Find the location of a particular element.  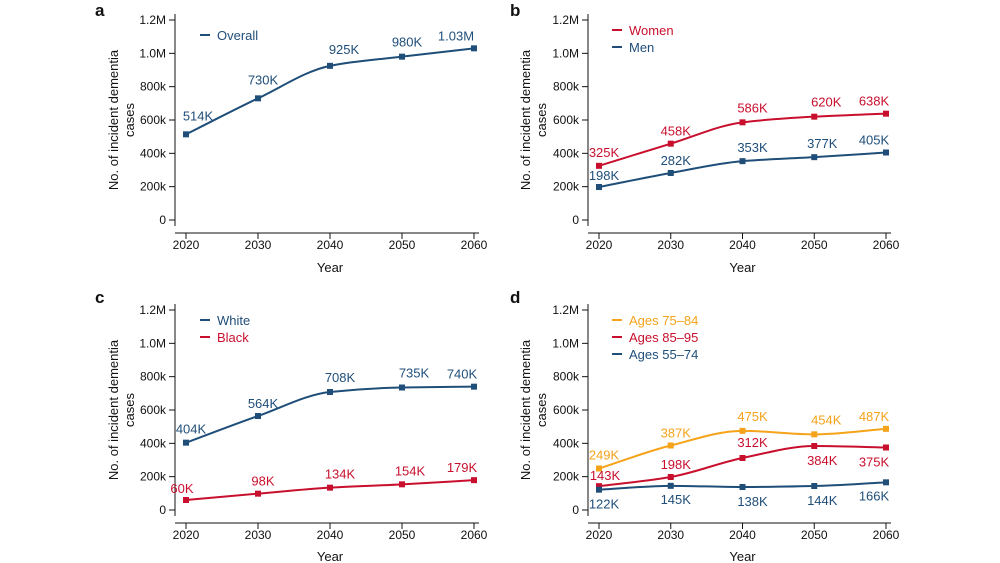

data-label: 730K is located at coordinates (263, 79).